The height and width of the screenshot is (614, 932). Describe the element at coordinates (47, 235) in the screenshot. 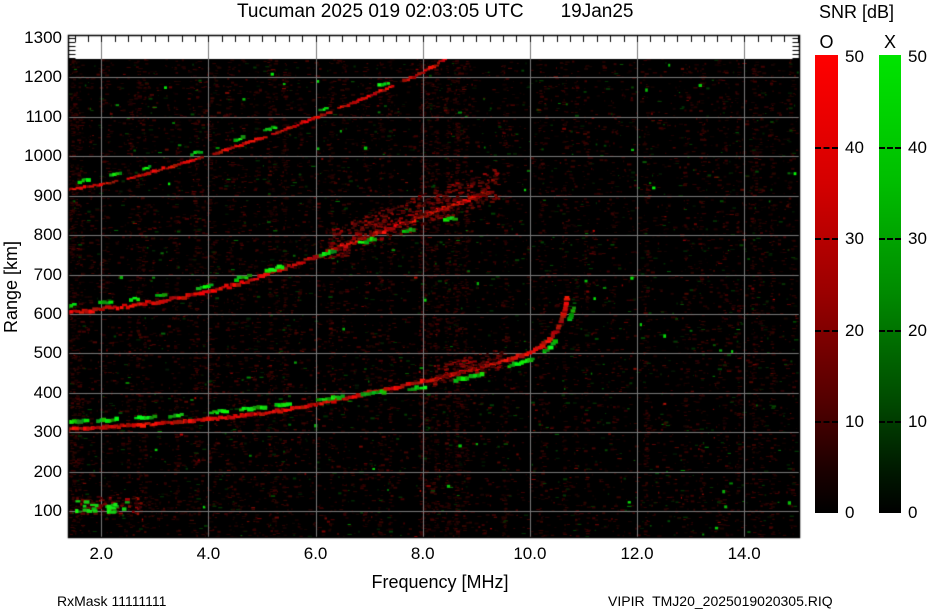

I see `y-tick-label: 800` at that location.